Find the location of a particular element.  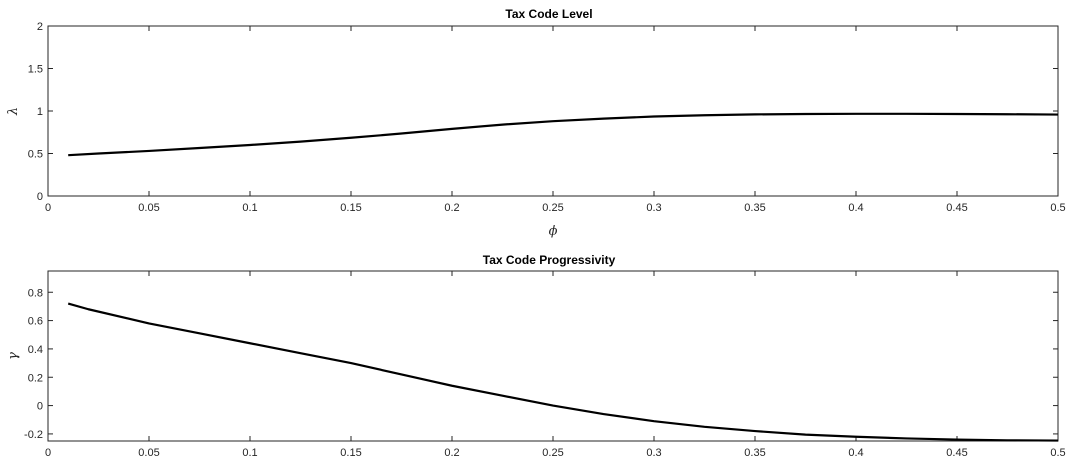

series-line-lambda is located at coordinates (563, 134).